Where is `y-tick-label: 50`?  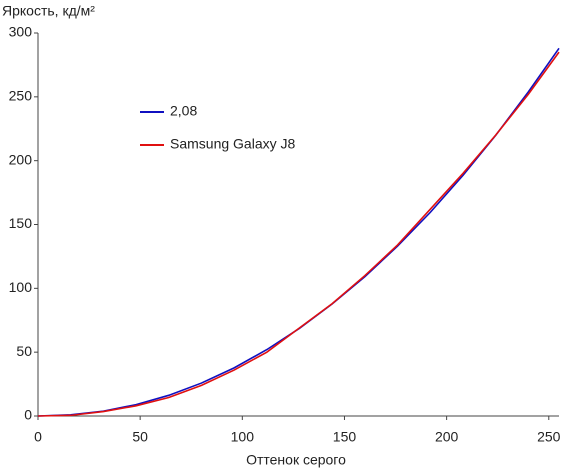 y-tick-label: 50 is located at coordinates (24, 351).